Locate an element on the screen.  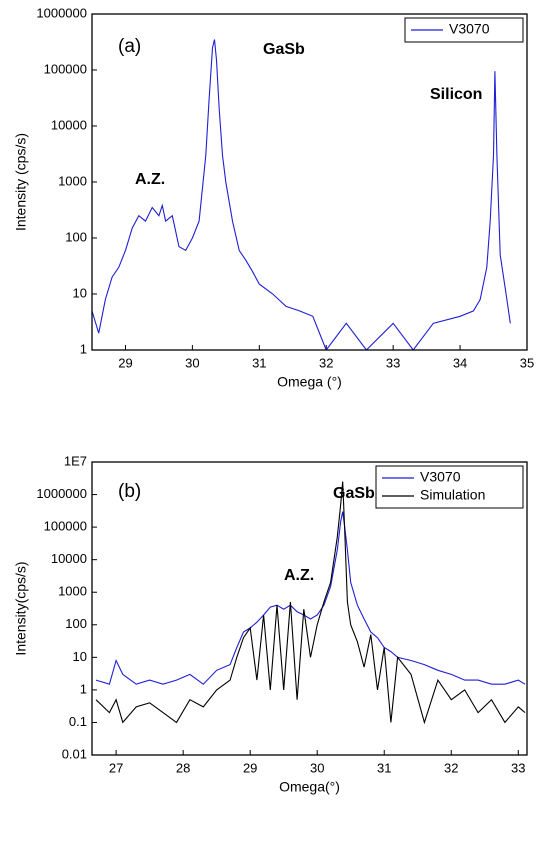
annotation: (b) is located at coordinates (129, 491).